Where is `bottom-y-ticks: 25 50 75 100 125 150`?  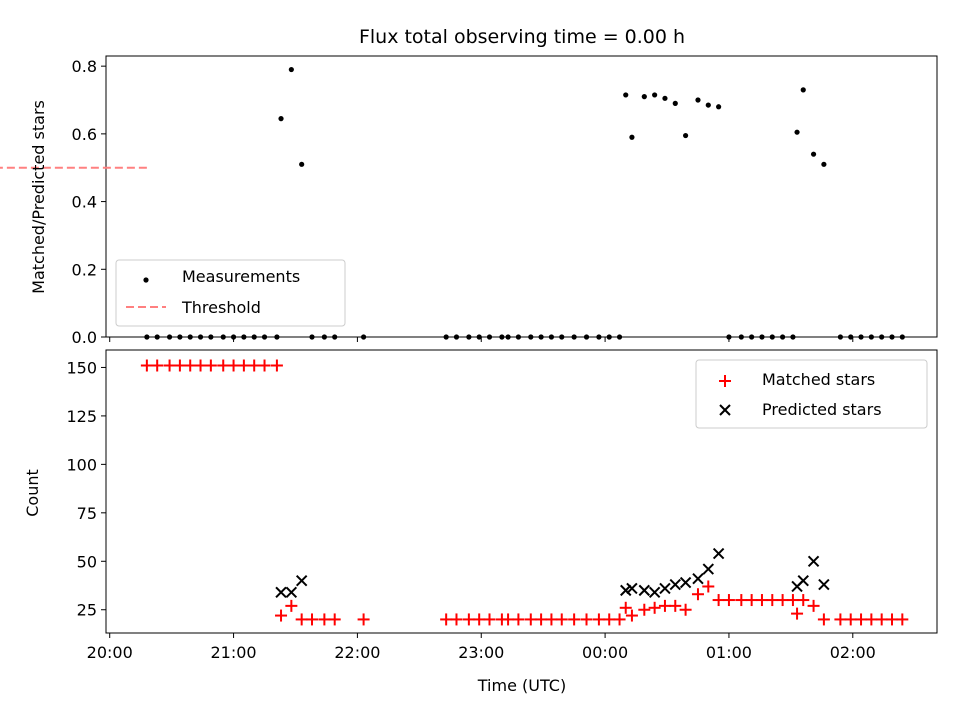 bottom-y-ticks: 25 50 75 100 125 150 is located at coordinates (86, 489).